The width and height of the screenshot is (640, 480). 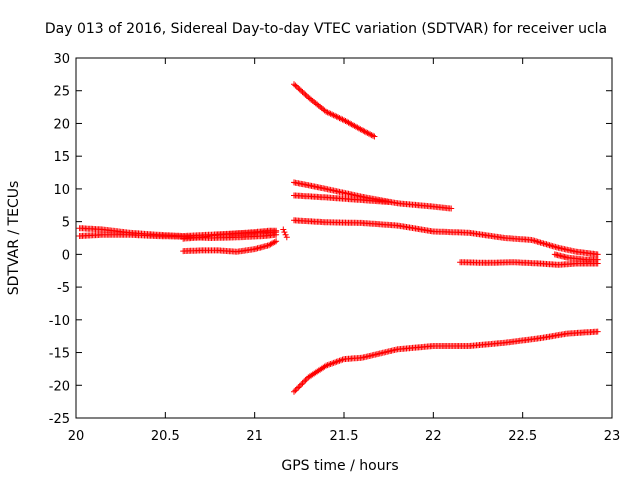 I want to click on y-tick-label: 15, so click(x=61, y=157).